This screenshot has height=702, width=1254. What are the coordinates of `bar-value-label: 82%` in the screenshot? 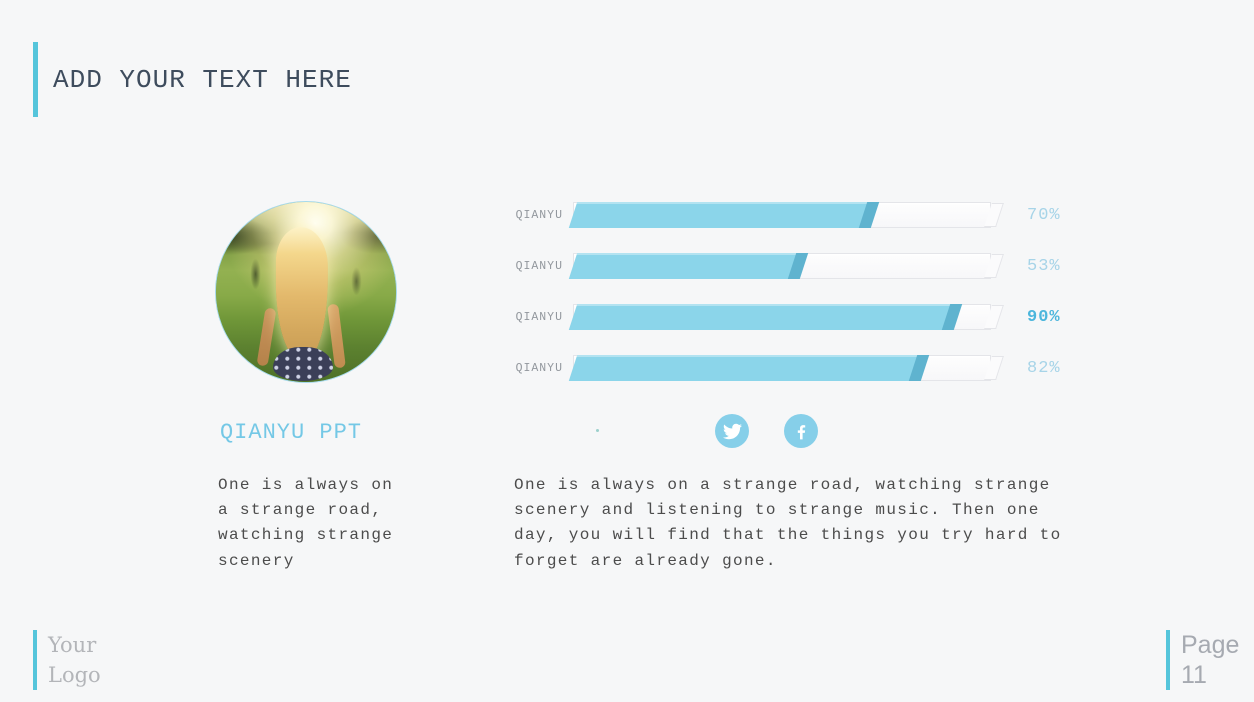 It's located at (1044, 368).